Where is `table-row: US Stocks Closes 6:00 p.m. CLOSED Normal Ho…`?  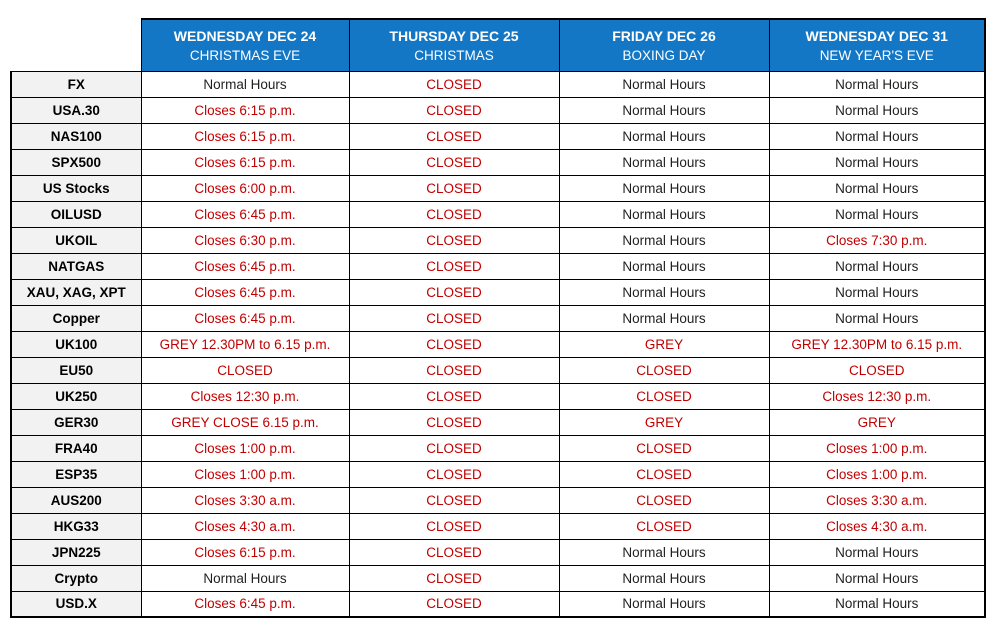 table-row: US Stocks Closes 6:00 p.m. CLOSED Normal Ho… is located at coordinates (498, 188).